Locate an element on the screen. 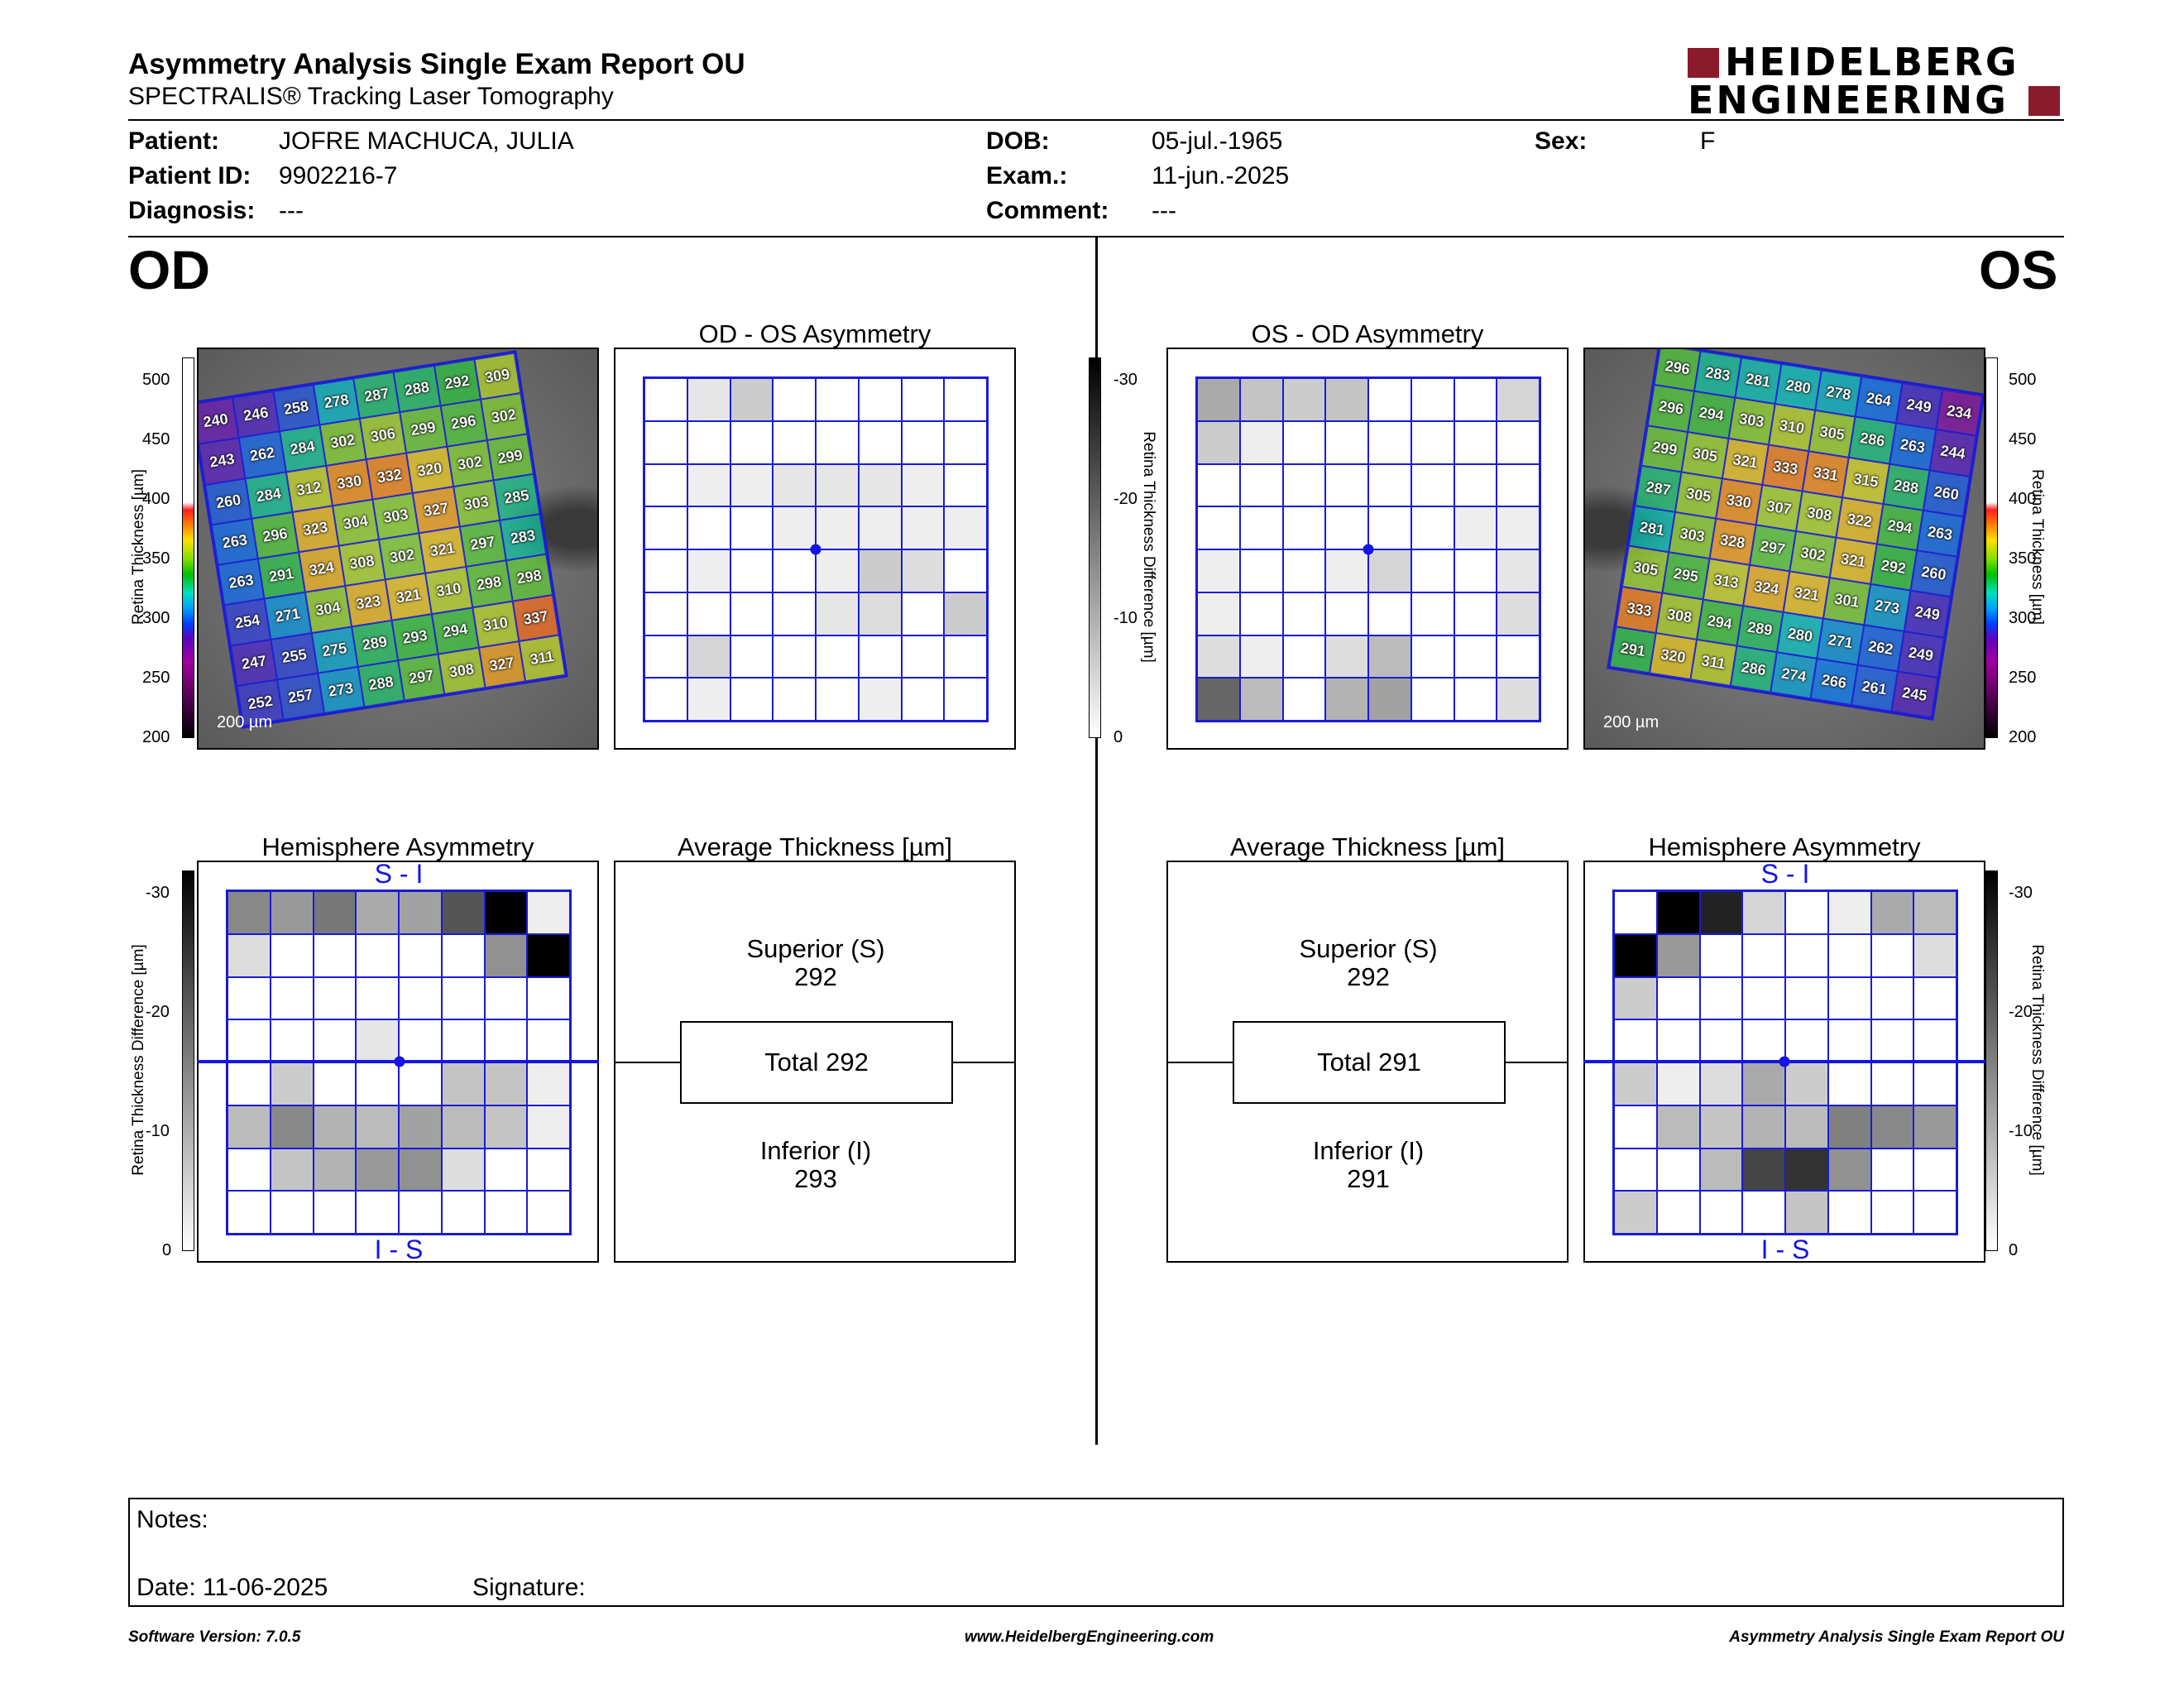 This screenshot has height=1688, width=2184. thickness-cell: 278 is located at coordinates (1838, 393).